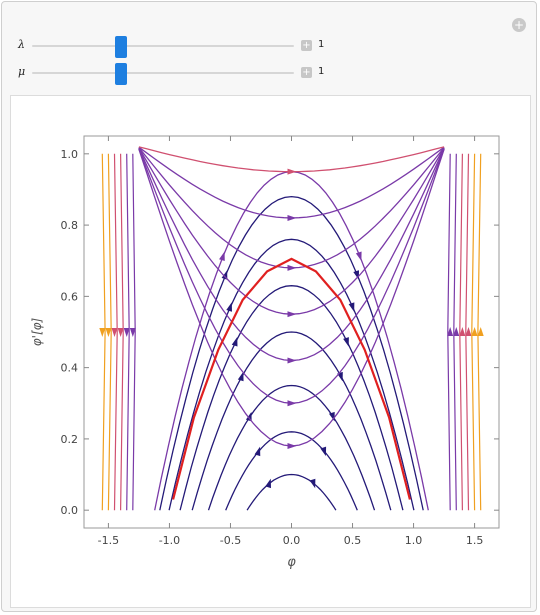 The width and height of the screenshot is (540, 615). Describe the element at coordinates (70, 154) in the screenshot. I see `y-tick-label: 1.0` at that location.